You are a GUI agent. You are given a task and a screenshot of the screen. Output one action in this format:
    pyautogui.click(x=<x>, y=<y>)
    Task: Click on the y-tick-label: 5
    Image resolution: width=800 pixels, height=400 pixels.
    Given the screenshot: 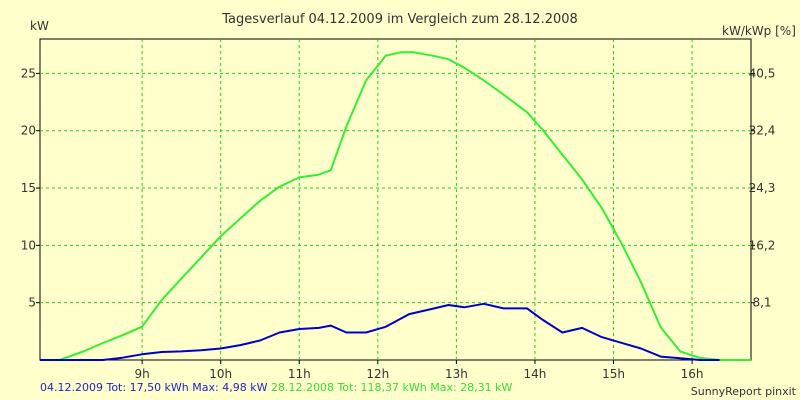 What is the action you would take?
    pyautogui.click(x=32, y=303)
    